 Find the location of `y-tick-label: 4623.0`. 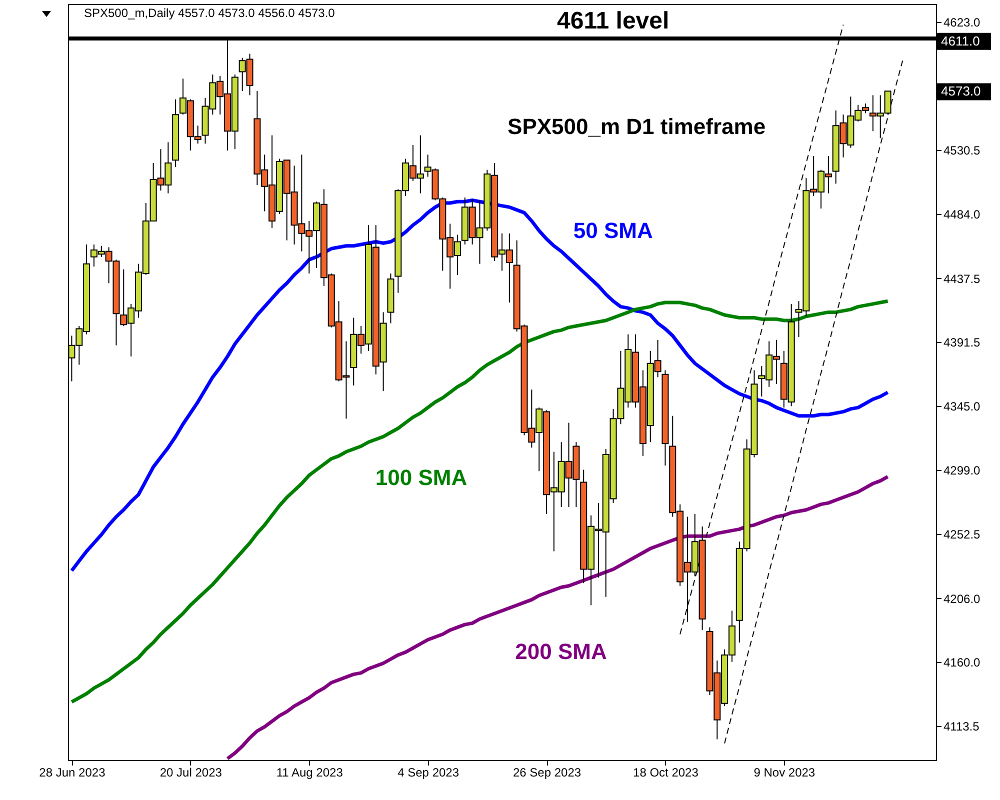

y-tick-label: 4623.0 is located at coordinates (962, 22).